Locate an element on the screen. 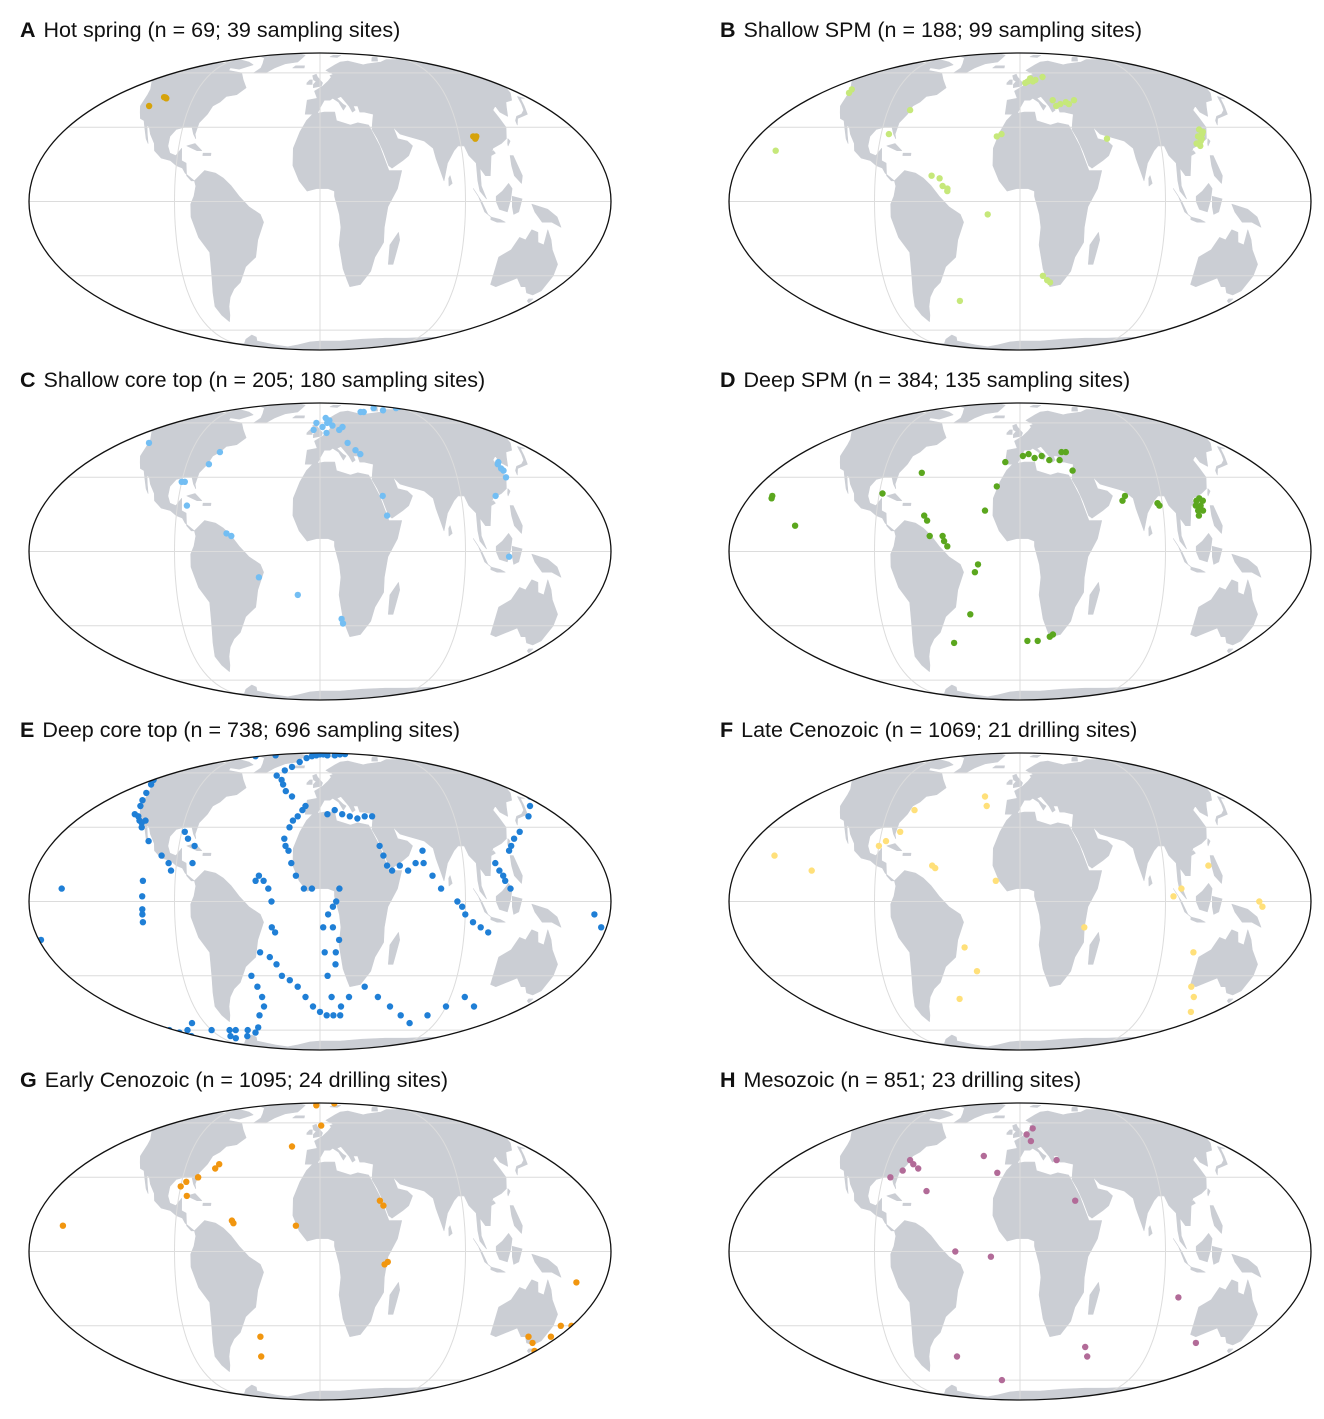 The image size is (1324, 1419). site-points is located at coordinates (989, 189).